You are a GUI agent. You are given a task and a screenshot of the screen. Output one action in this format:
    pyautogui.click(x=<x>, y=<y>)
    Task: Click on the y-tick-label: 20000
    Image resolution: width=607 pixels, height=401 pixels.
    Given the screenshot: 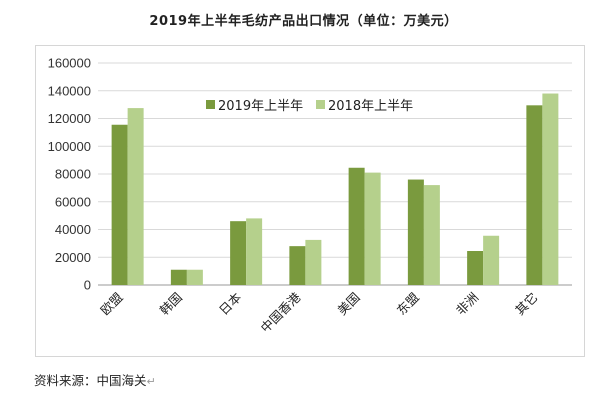 What is the action you would take?
    pyautogui.click(x=73, y=257)
    